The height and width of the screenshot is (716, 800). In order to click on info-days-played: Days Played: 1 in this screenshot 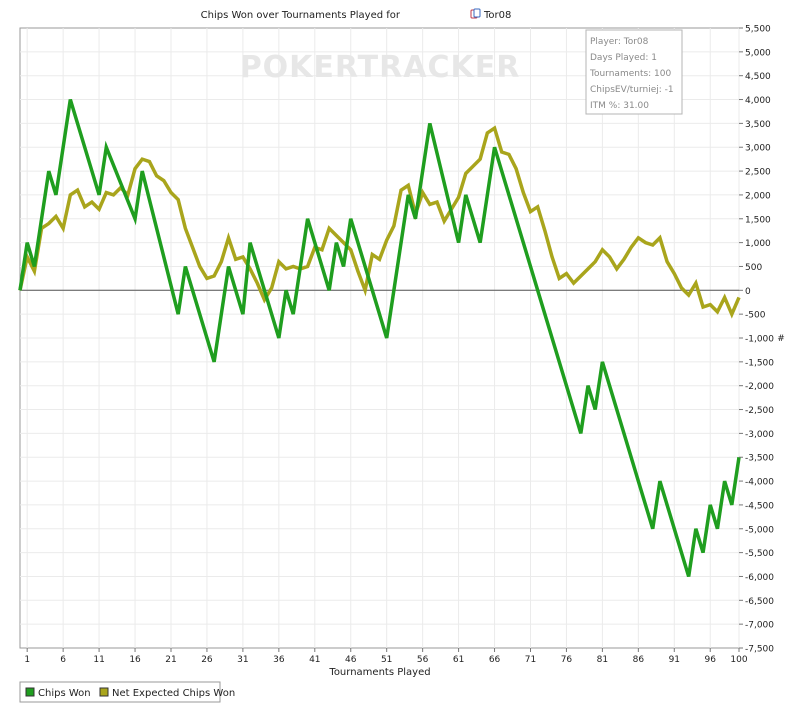, I will do `click(623, 58)`.